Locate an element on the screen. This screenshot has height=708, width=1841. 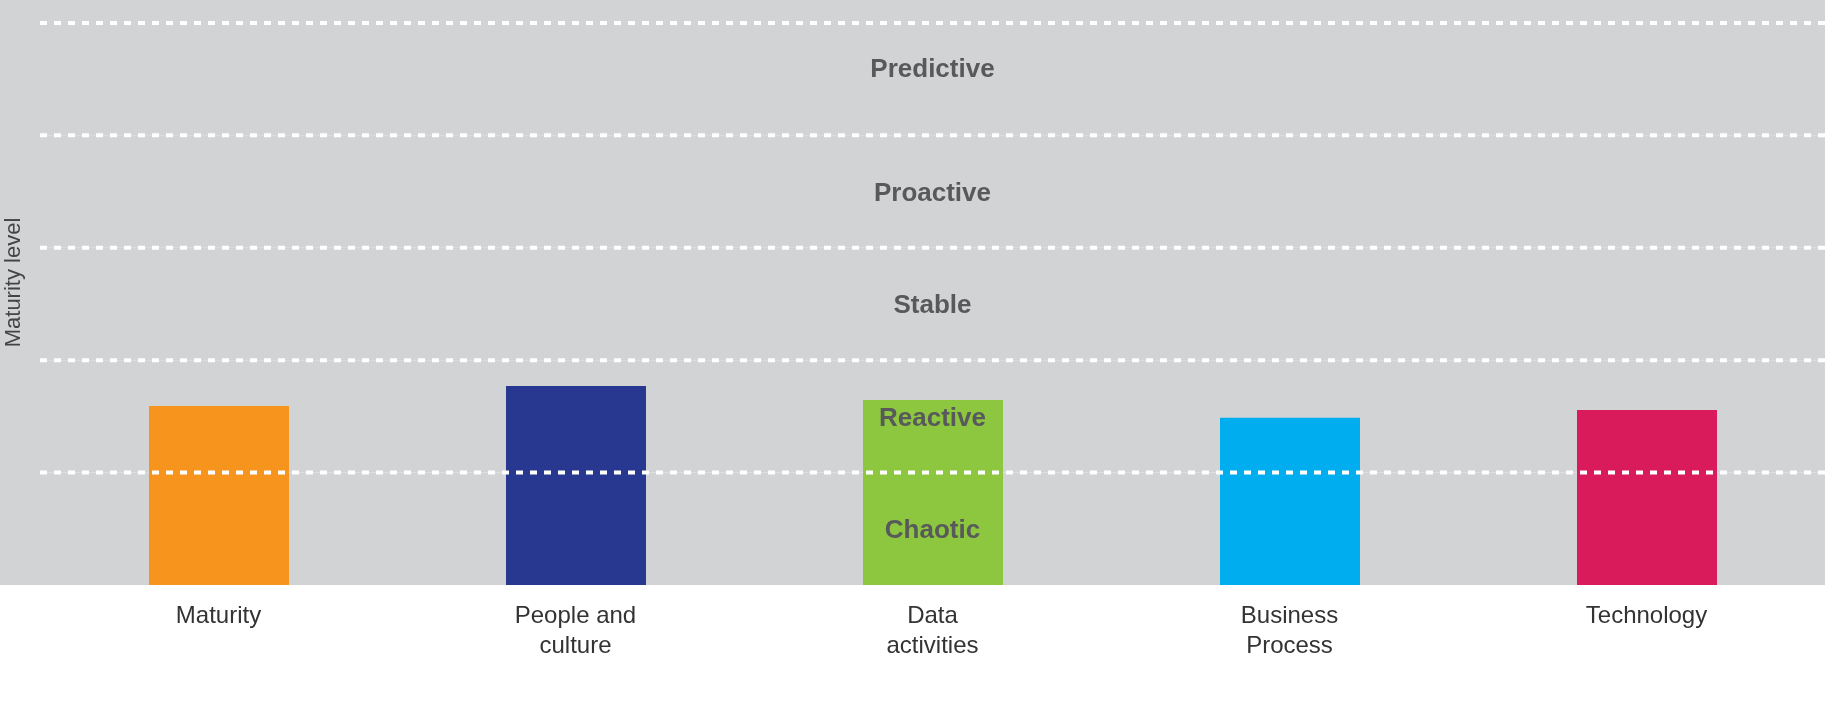
y-axis-title: Maturity level is located at coordinates (12, 282).